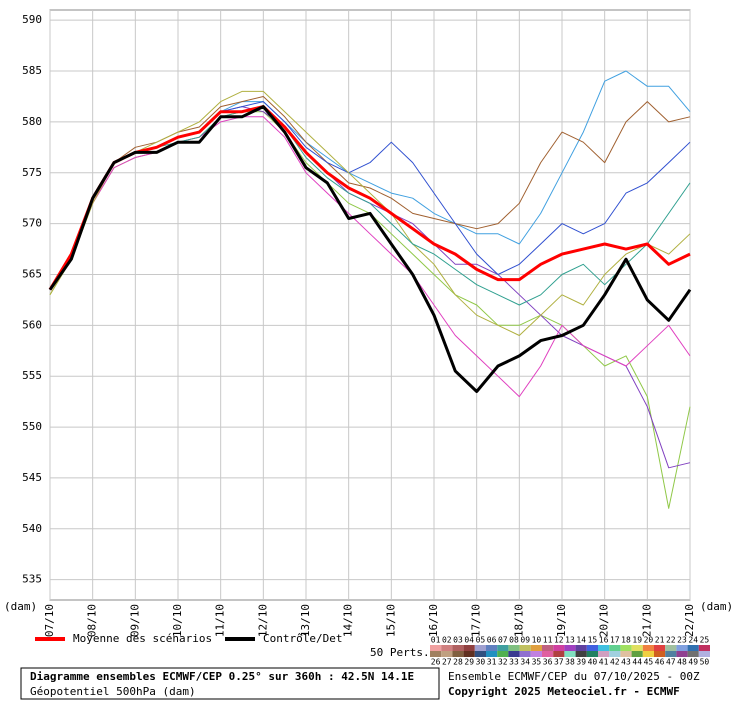  Describe the element at coordinates (348, 620) in the screenshot. I see `x-tick-label: 14/10` at that location.